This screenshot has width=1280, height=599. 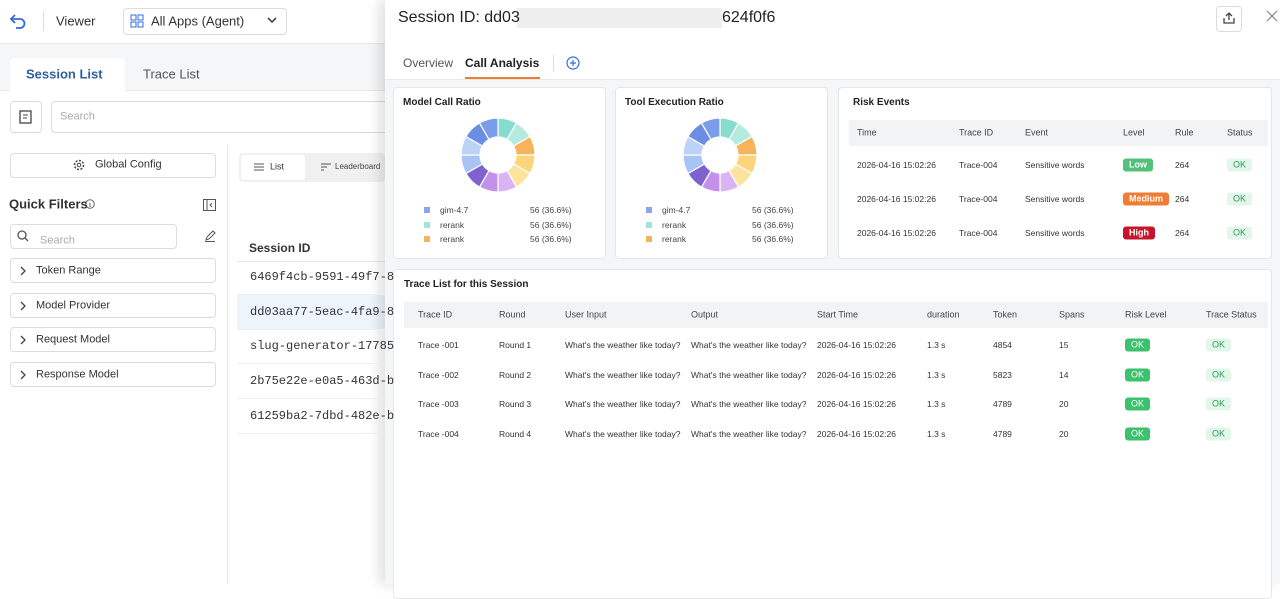 What do you see at coordinates (128, 164) in the screenshot?
I see `global-config-button-label: Global Config` at bounding box center [128, 164].